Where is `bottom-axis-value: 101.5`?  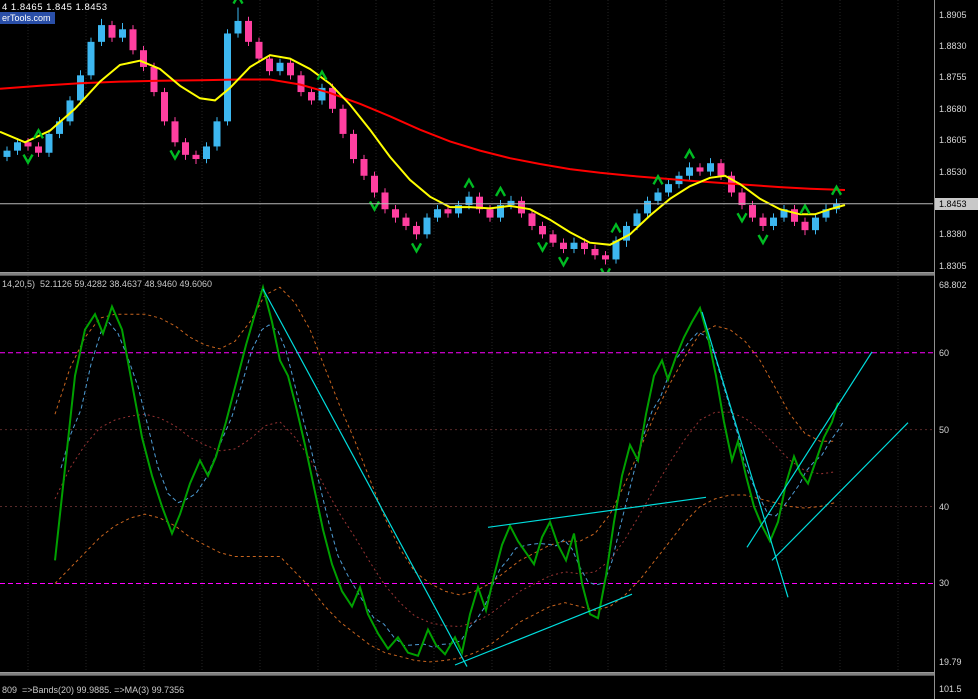 bottom-axis-value: 101.5 is located at coordinates (950, 689).